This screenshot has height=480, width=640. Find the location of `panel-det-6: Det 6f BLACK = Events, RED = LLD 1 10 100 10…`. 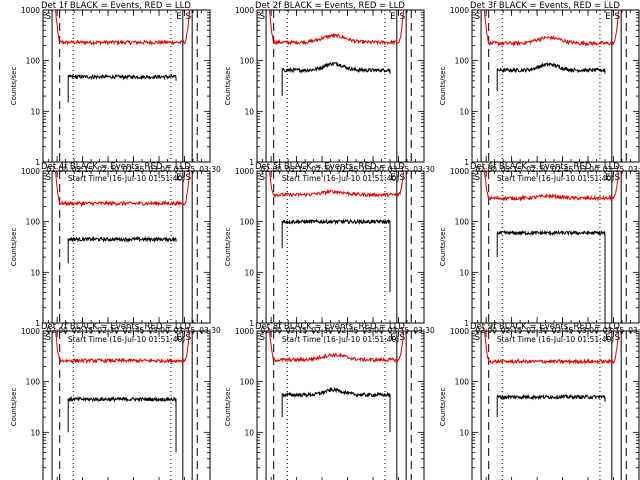

panel-det-6: Det 6f BLACK = Events, RED = LLD 1 10 100 10… is located at coordinates (539, 253).